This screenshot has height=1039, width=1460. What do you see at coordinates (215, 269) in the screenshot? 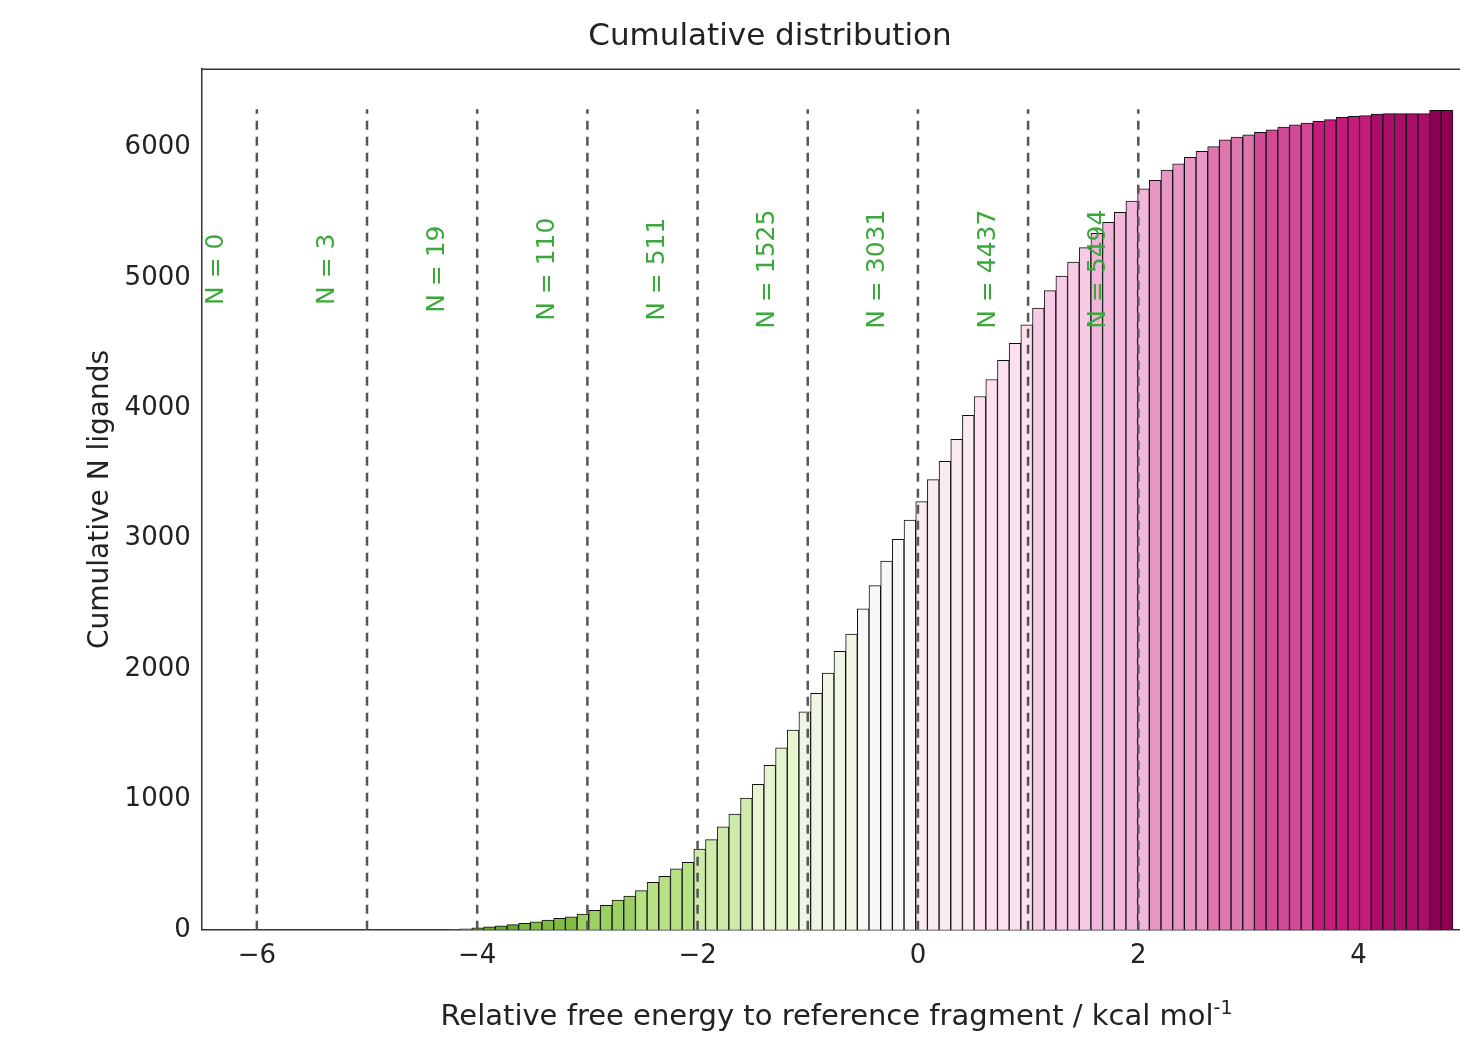
I see `annotation: N = 0` at bounding box center [215, 269].